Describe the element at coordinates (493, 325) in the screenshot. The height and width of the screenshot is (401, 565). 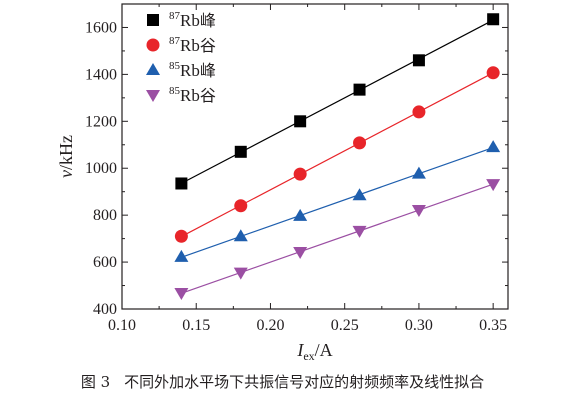
I see `x-tick-label: 0.35` at that location.